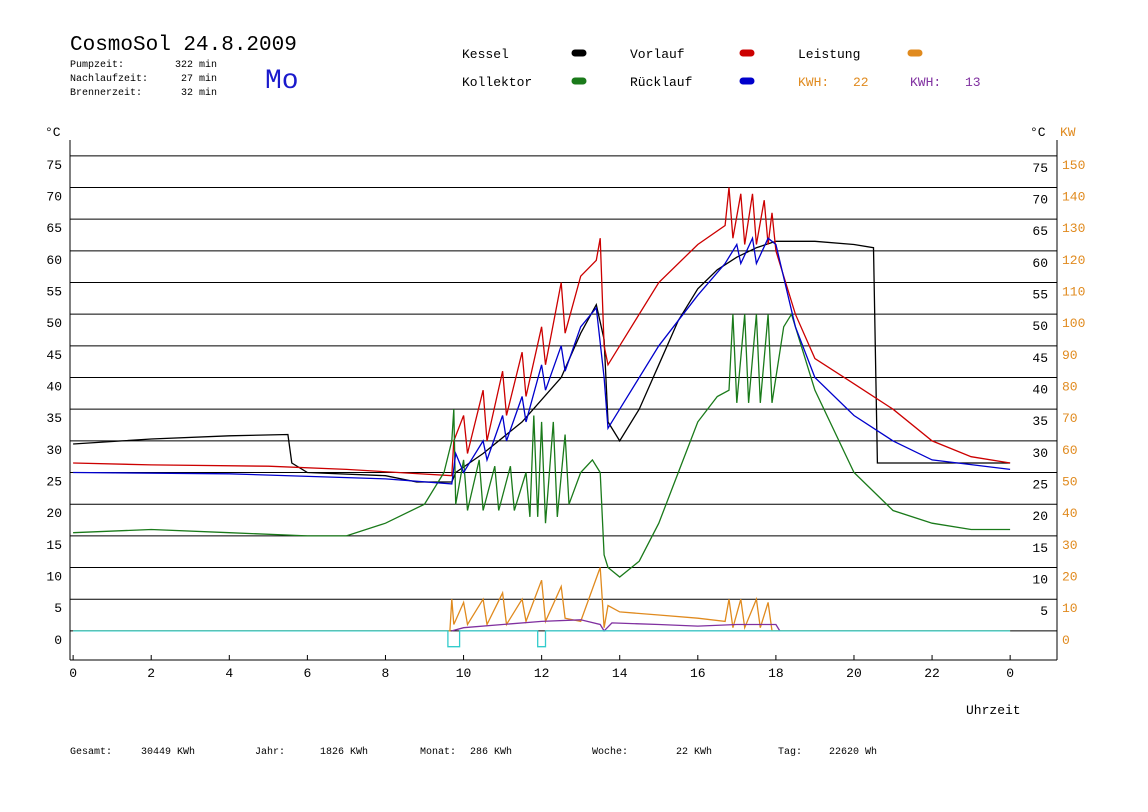 This screenshot has width=1148, height=812. Describe the element at coordinates (91, 752) in the screenshot. I see `footer-label: Gesamt:` at that location.